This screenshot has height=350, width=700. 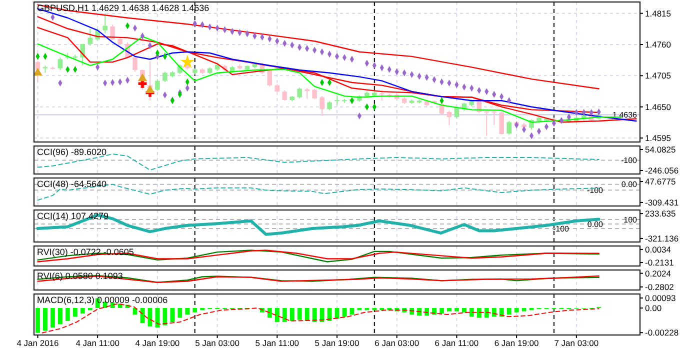 What do you see at coordinates (658, 75) in the screenshot?
I see `y-tick-label: 1.4705` at bounding box center [658, 75].